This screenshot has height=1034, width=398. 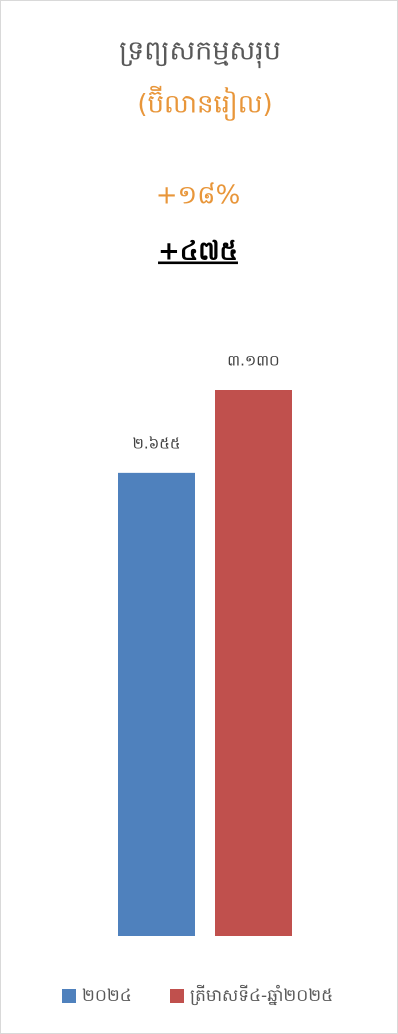 What do you see at coordinates (253, 361) in the screenshot?
I see `value-label: ៣.១៣០` at bounding box center [253, 361].